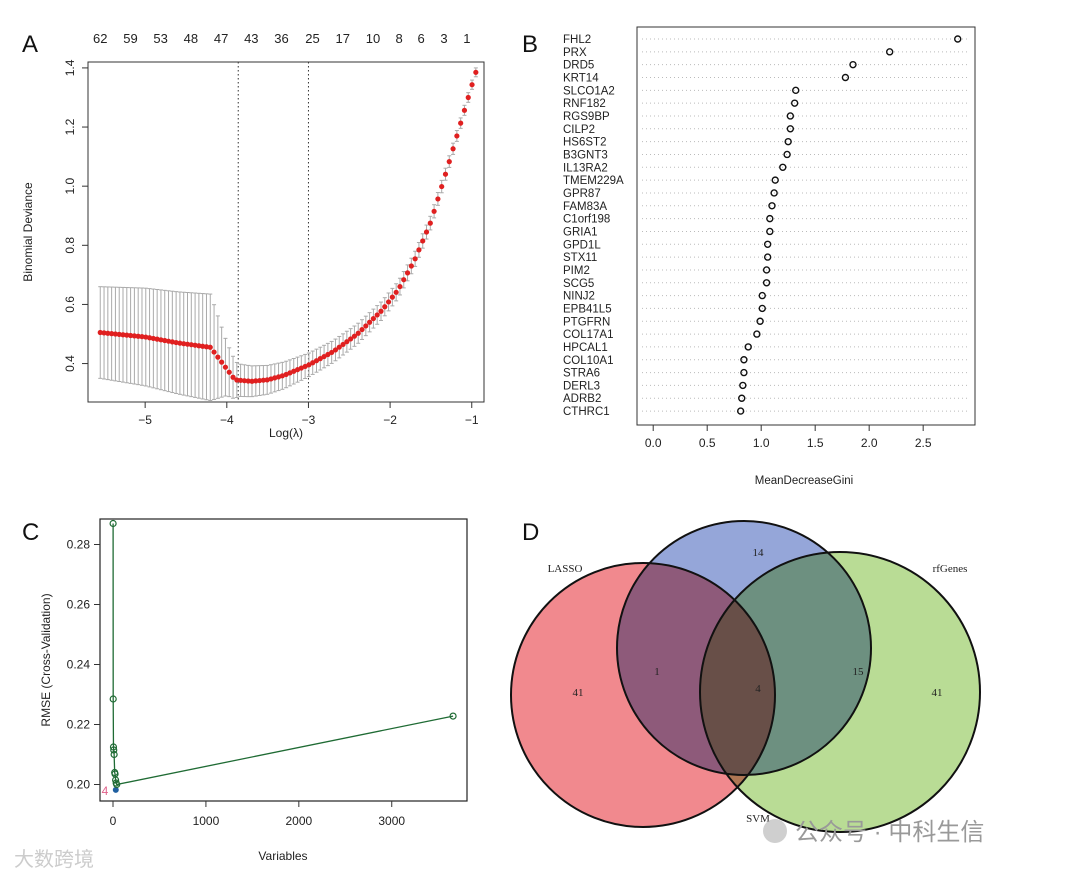 The width and height of the screenshot is (1080, 882). What do you see at coordinates (578, 284) in the screenshot?
I see `gene-label: SCG5` at bounding box center [578, 284].